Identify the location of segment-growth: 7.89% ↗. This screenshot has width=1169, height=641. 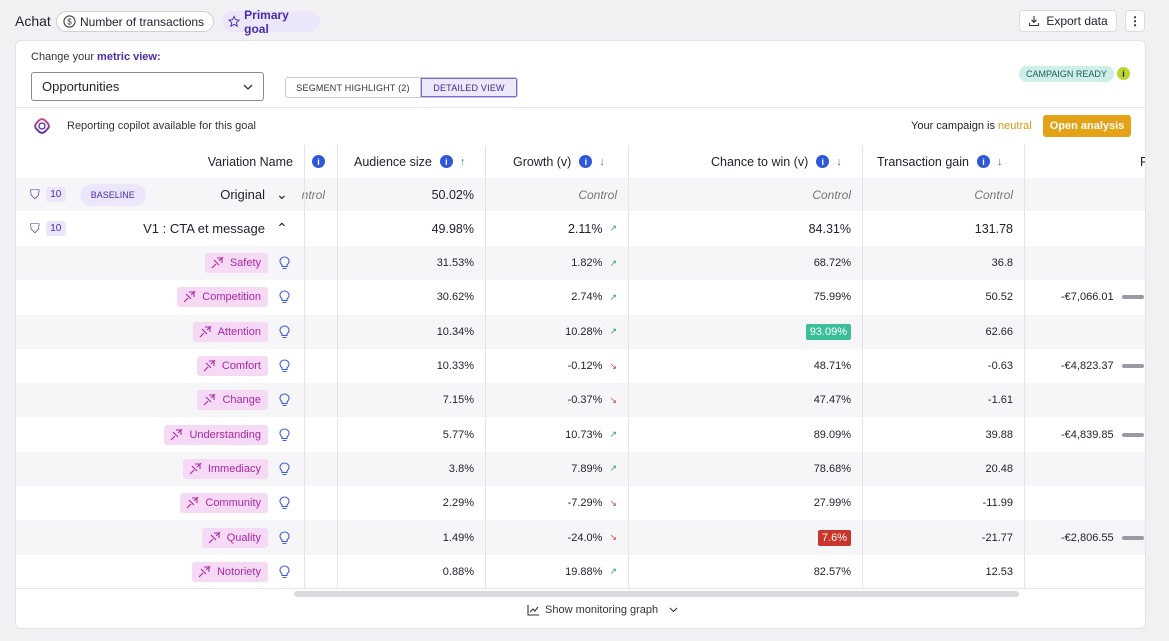
(551, 469).